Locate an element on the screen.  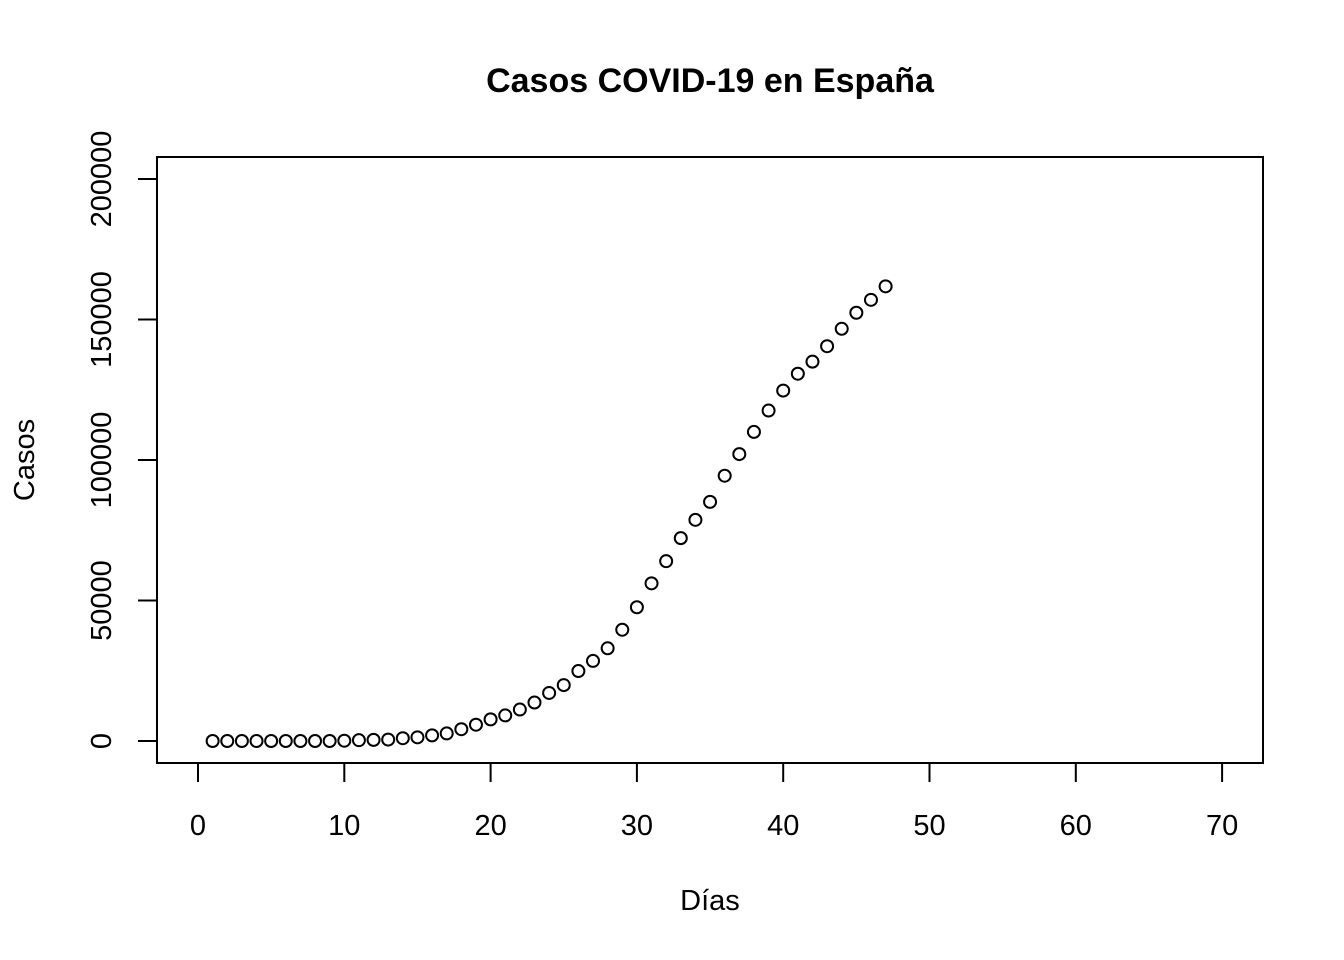
y-tick-label: 50000 is located at coordinates (102, 600).